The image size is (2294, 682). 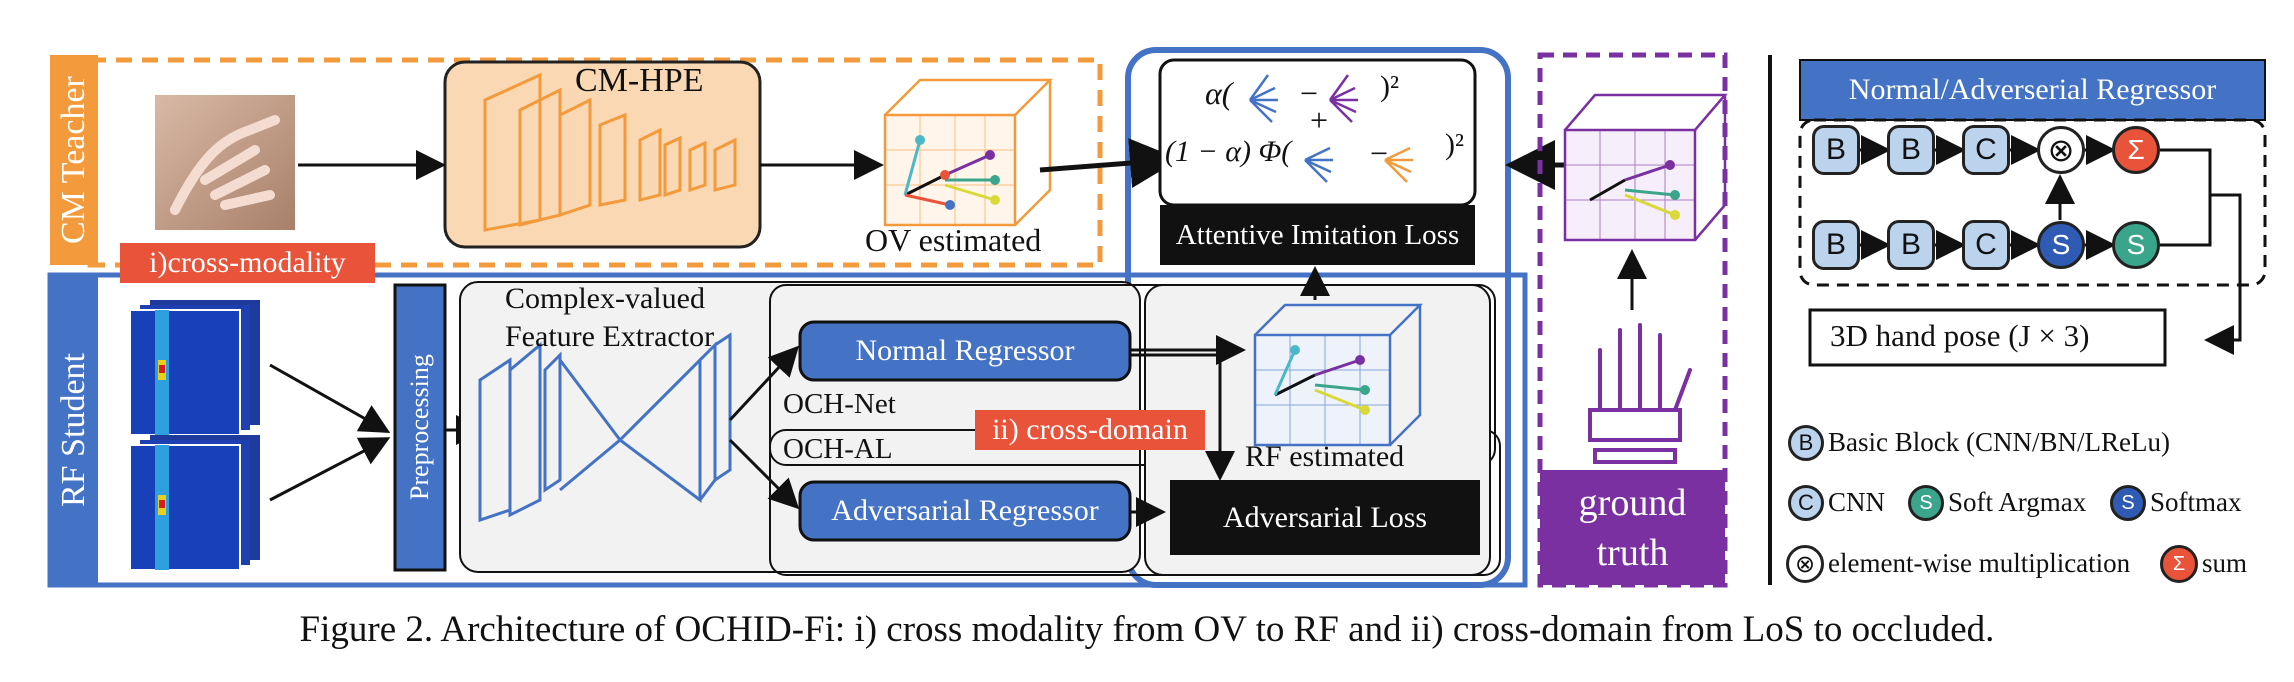 I want to click on legend-cnn-text: CNN, so click(x=1857, y=502).